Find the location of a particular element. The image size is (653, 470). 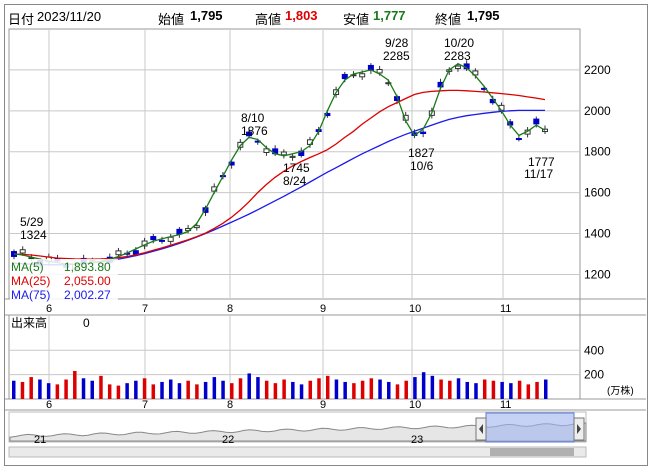

month-label-volume: 10 is located at coordinates (415, 405).